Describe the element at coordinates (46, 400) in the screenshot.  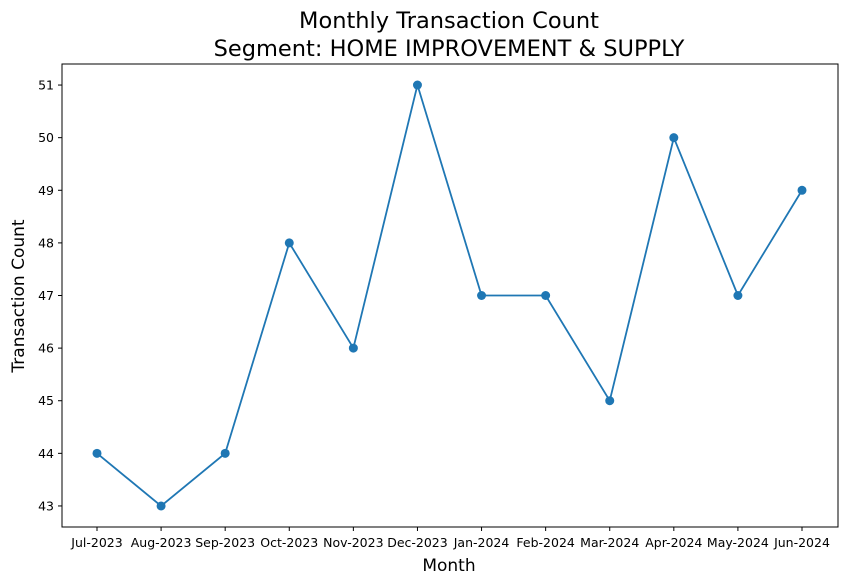
I see `y-tick-label: 45` at that location.